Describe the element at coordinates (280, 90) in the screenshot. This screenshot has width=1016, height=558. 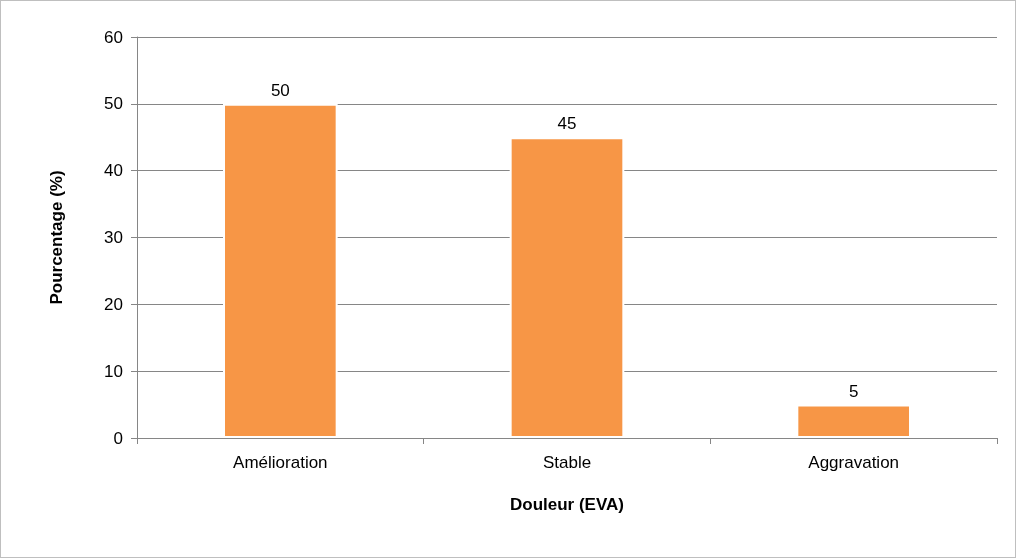
I see `data-label: 50` at that location.